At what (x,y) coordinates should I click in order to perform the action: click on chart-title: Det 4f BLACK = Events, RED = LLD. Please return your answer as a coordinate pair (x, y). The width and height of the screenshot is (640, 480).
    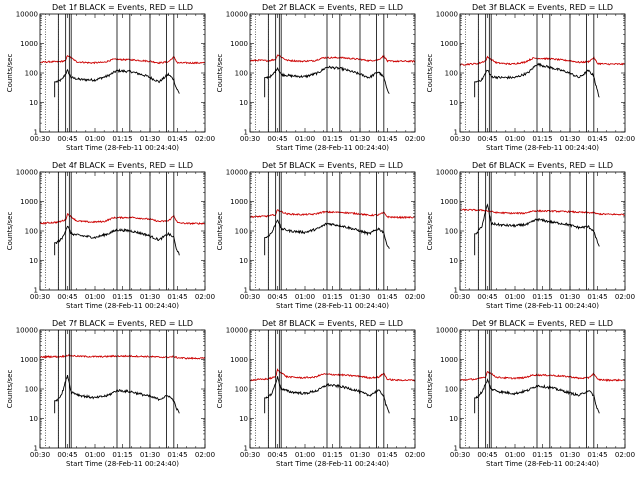
    Looking at the image, I should click on (122, 165).